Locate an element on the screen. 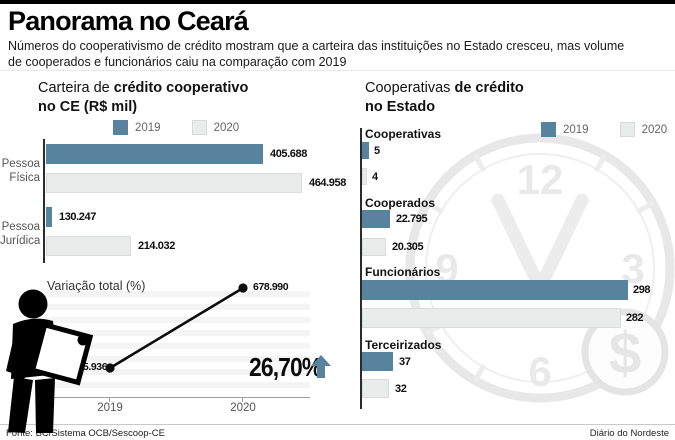 This screenshot has height=440, width=675. group-label-cooperados: Cooperados is located at coordinates (400, 203).